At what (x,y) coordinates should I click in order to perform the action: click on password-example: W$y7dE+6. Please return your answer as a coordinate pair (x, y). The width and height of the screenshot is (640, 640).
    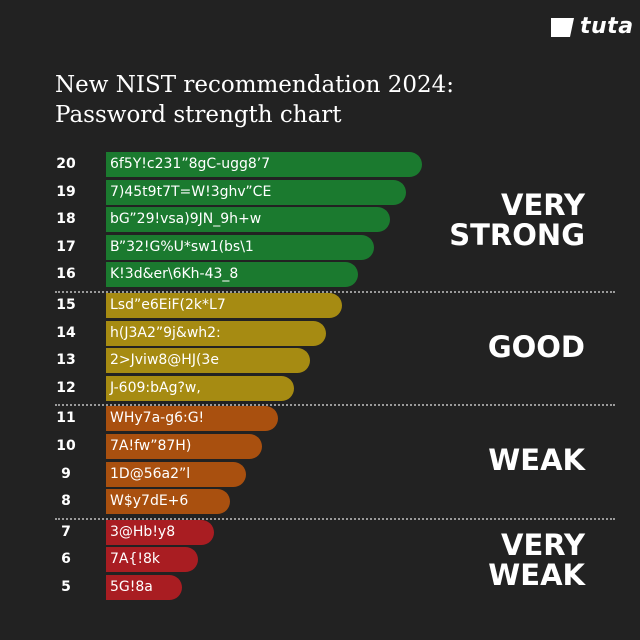
    Looking at the image, I should click on (149, 501).